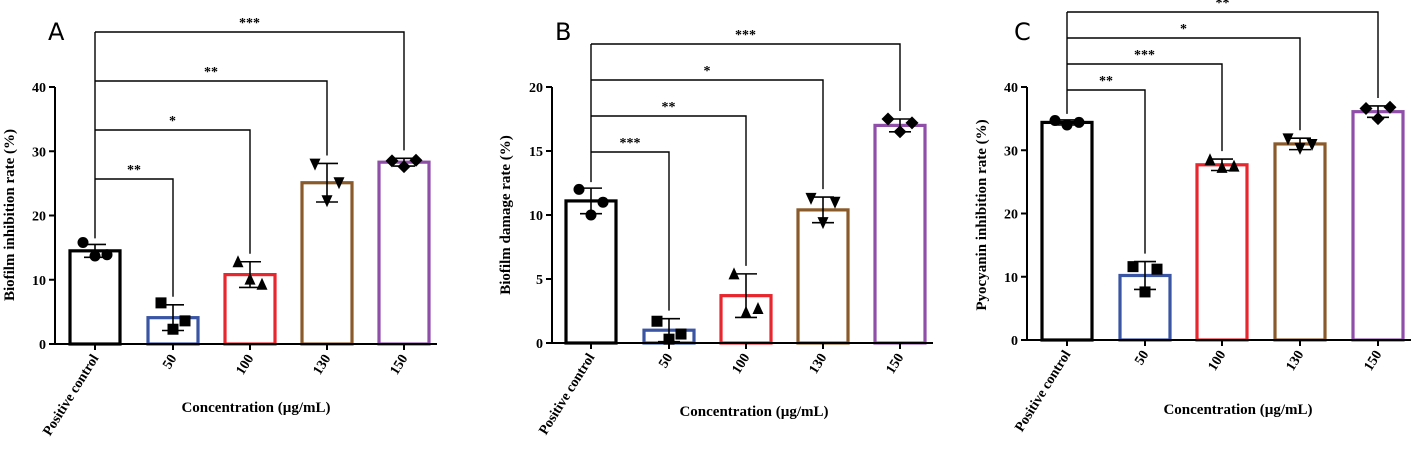 The height and width of the screenshot is (450, 1417). Describe the element at coordinates (56, 32) in the screenshot. I see `panel-label-a: A` at that location.